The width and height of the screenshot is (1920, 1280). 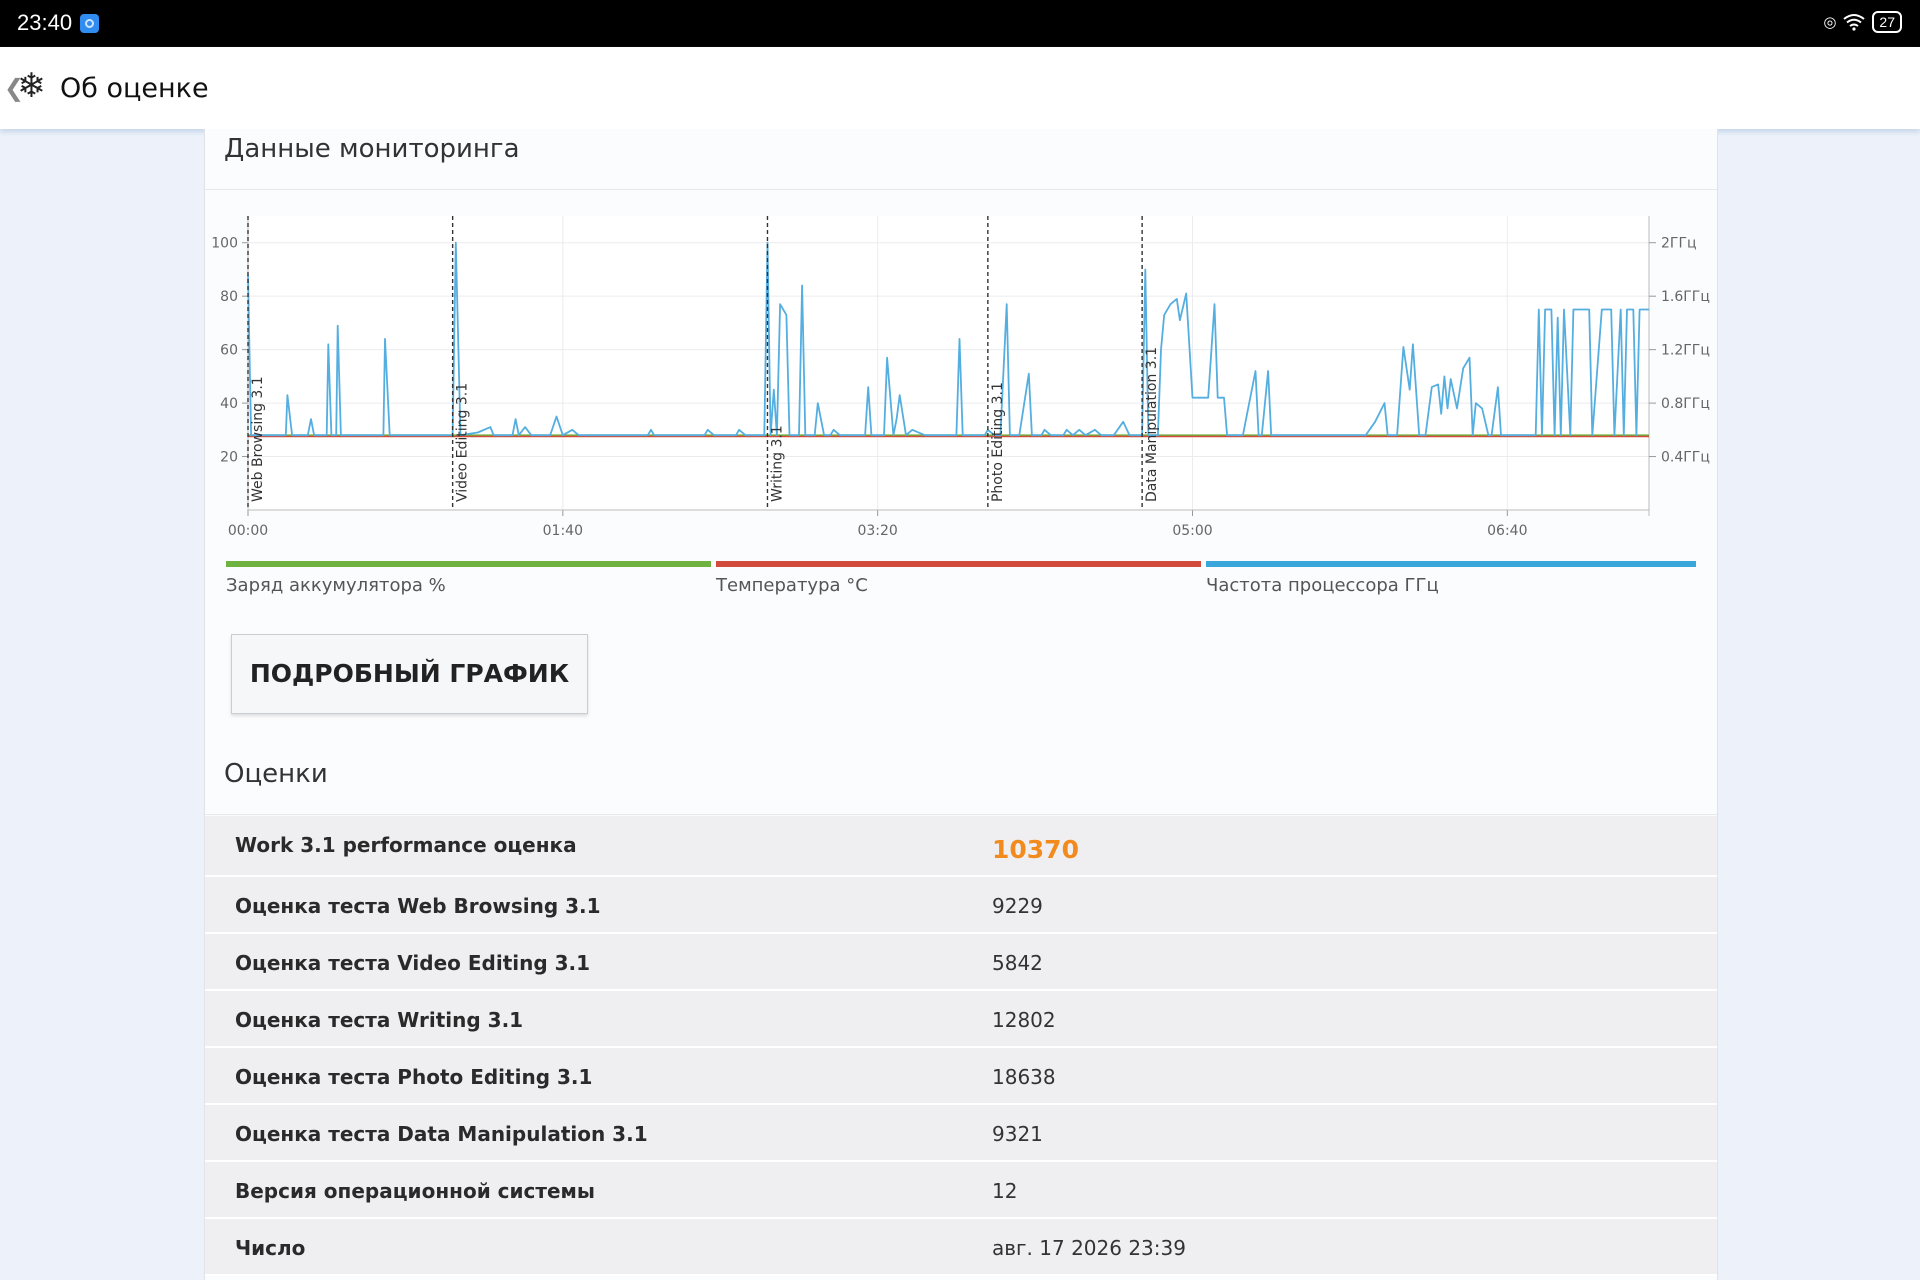 What do you see at coordinates (792, 585) in the screenshot?
I see `legend-temperature-label: Температура °C` at bounding box center [792, 585].